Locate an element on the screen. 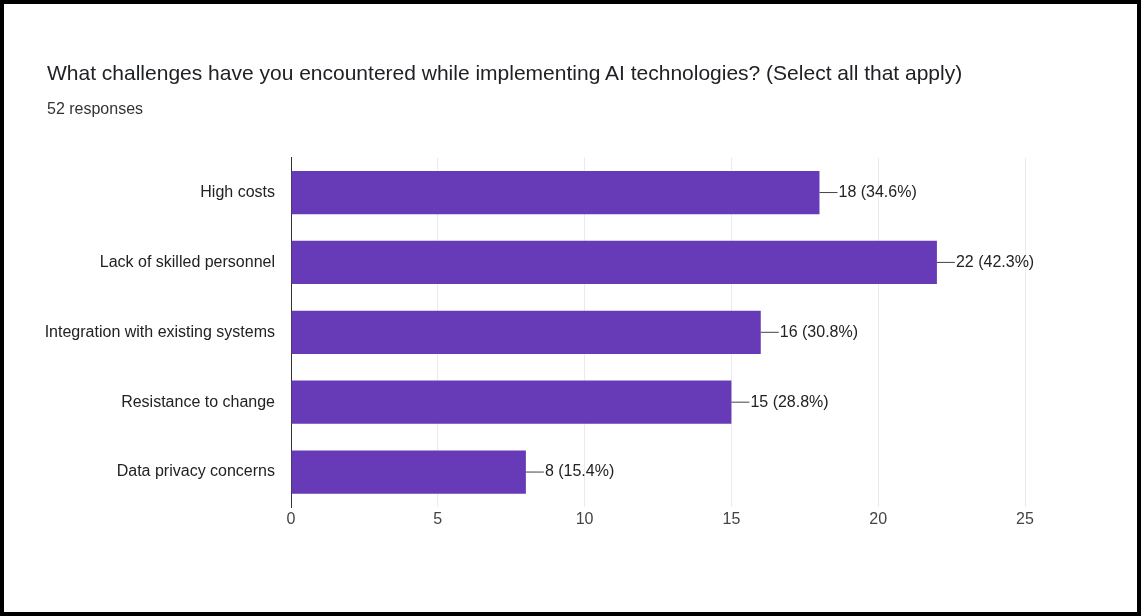  x-tick-label: 20 is located at coordinates (878, 519).